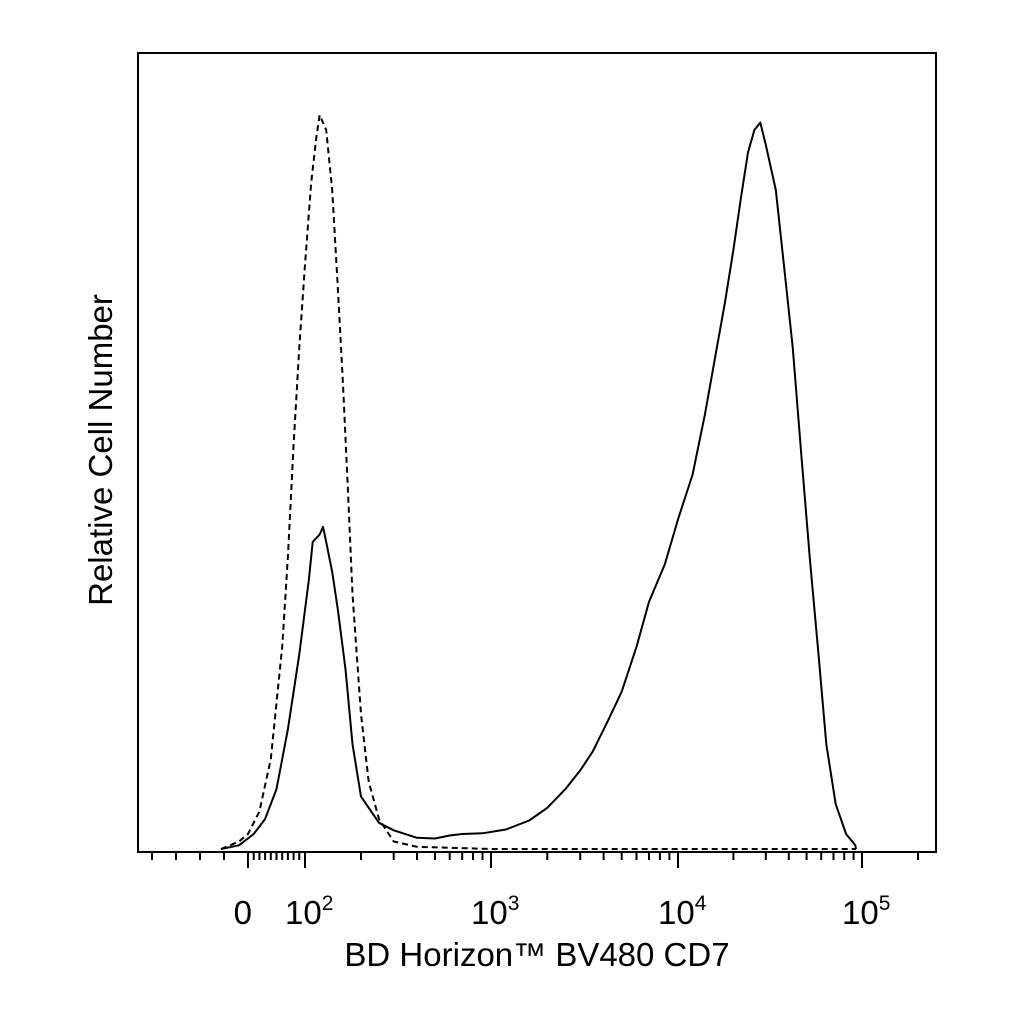 The width and height of the screenshot is (1024, 1024). Describe the element at coordinates (562, 911) in the screenshot. I see `x-tick-labels: 0 10² 10³ 10⁴ 10⁵` at that location.